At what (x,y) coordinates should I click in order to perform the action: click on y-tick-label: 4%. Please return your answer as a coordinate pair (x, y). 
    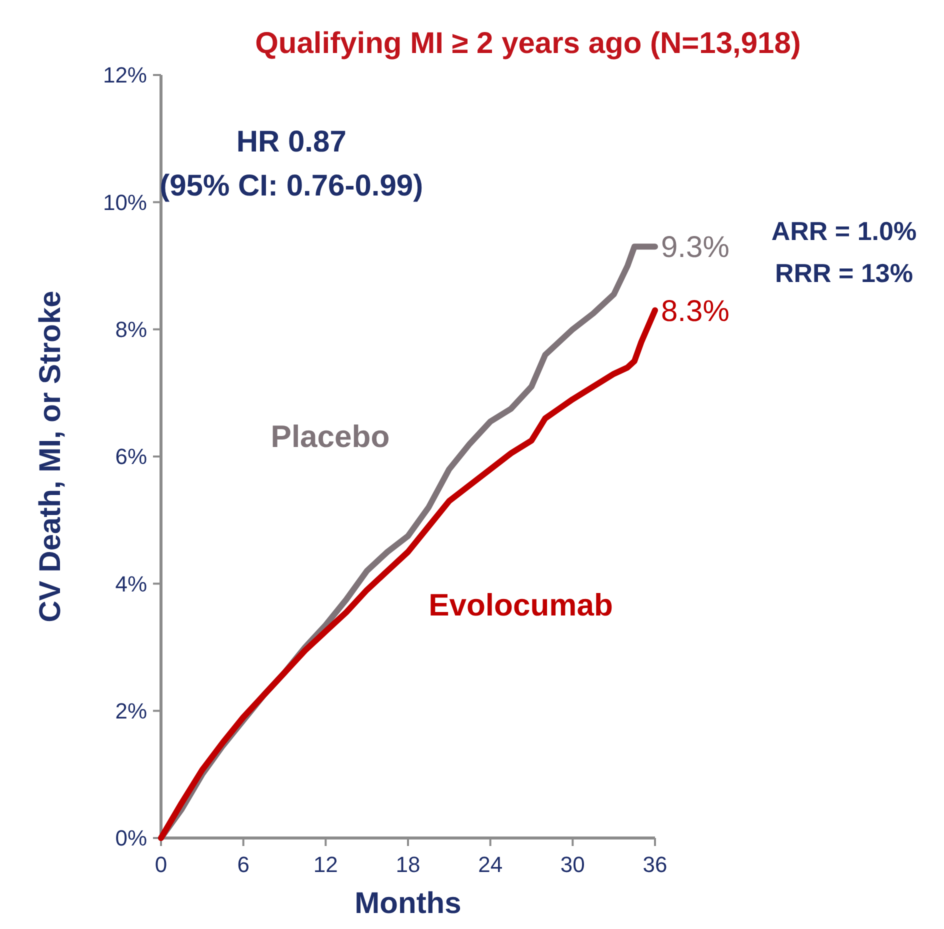
    Looking at the image, I should click on (131, 583).